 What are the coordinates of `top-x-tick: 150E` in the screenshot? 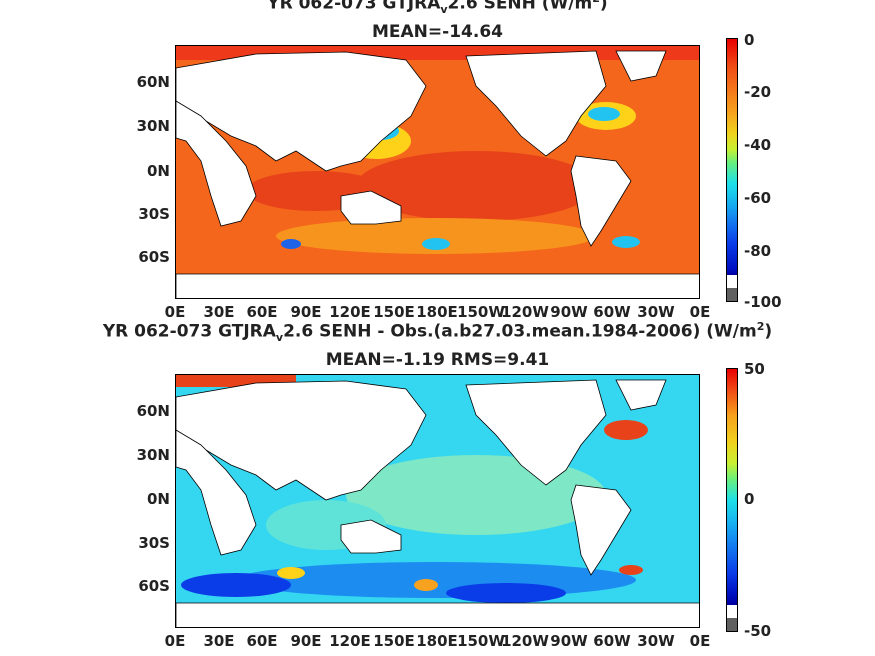 It's located at (394, 312).